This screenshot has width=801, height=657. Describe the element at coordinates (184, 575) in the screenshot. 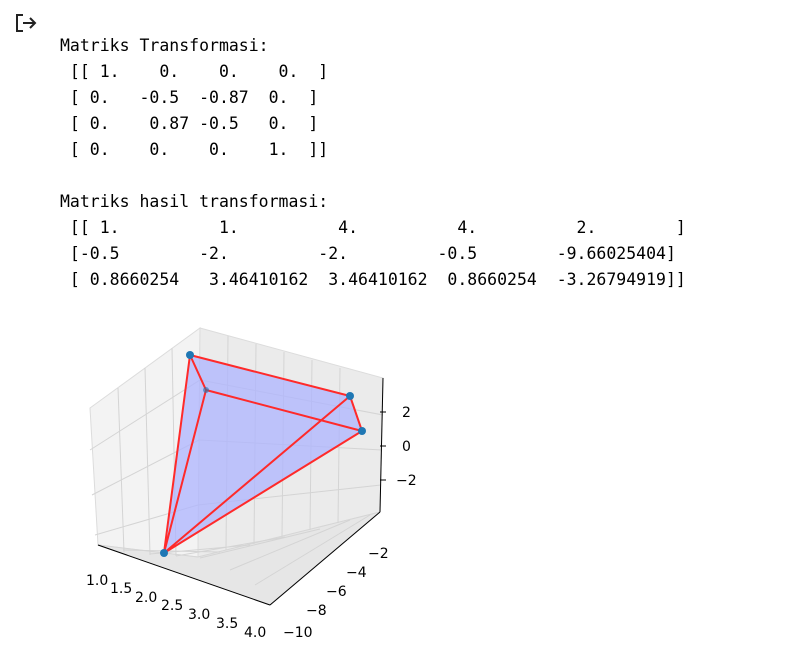

I see `x-axis-line` at that location.